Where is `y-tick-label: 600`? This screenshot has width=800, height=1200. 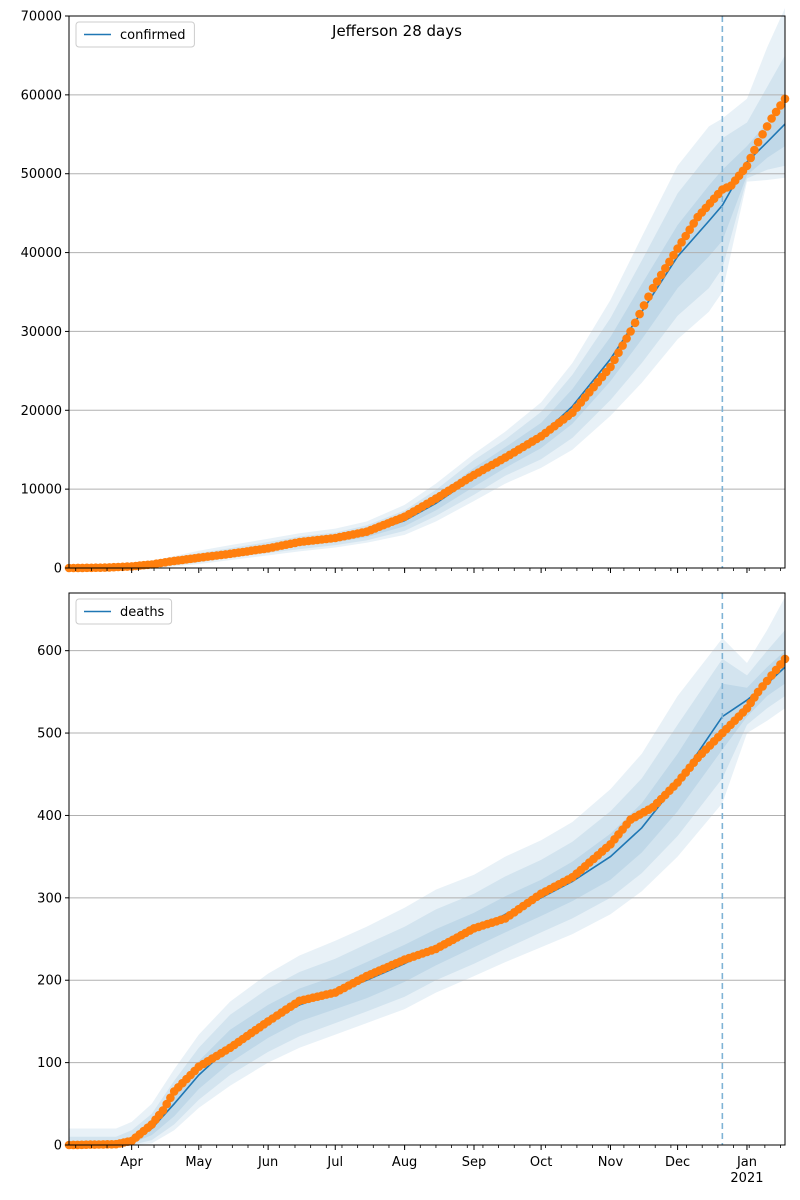 y-tick-label: 600 is located at coordinates (49, 651).